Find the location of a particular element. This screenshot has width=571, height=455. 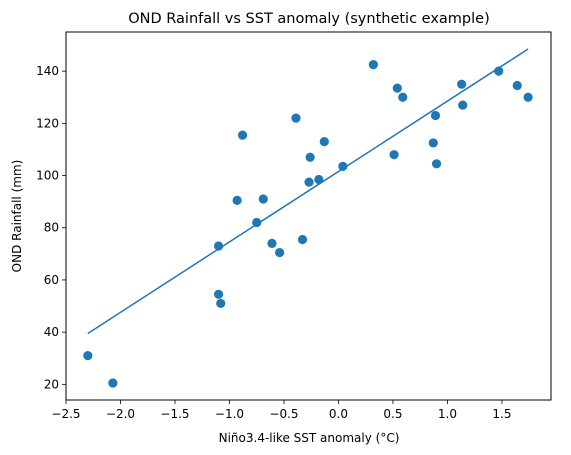

y-tick-label: 60 is located at coordinates (51, 280).